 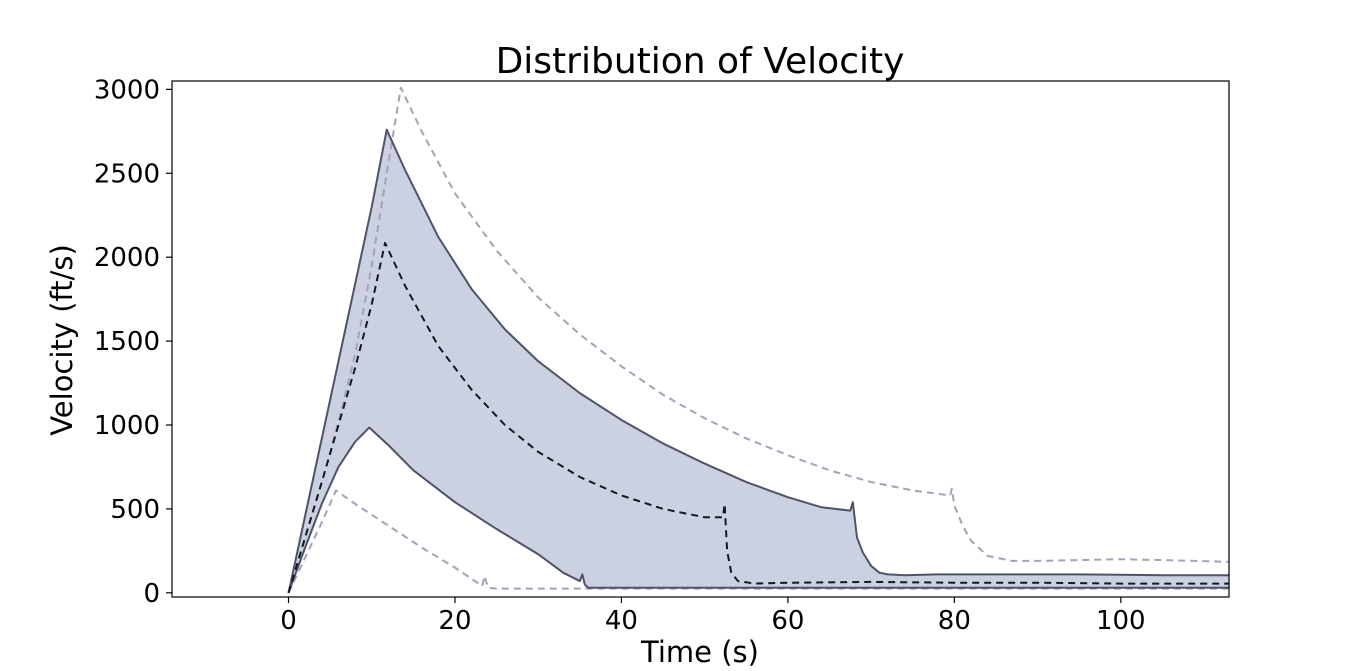 I want to click on y-axis-label: Velocity (ft/s), so click(x=62, y=340).